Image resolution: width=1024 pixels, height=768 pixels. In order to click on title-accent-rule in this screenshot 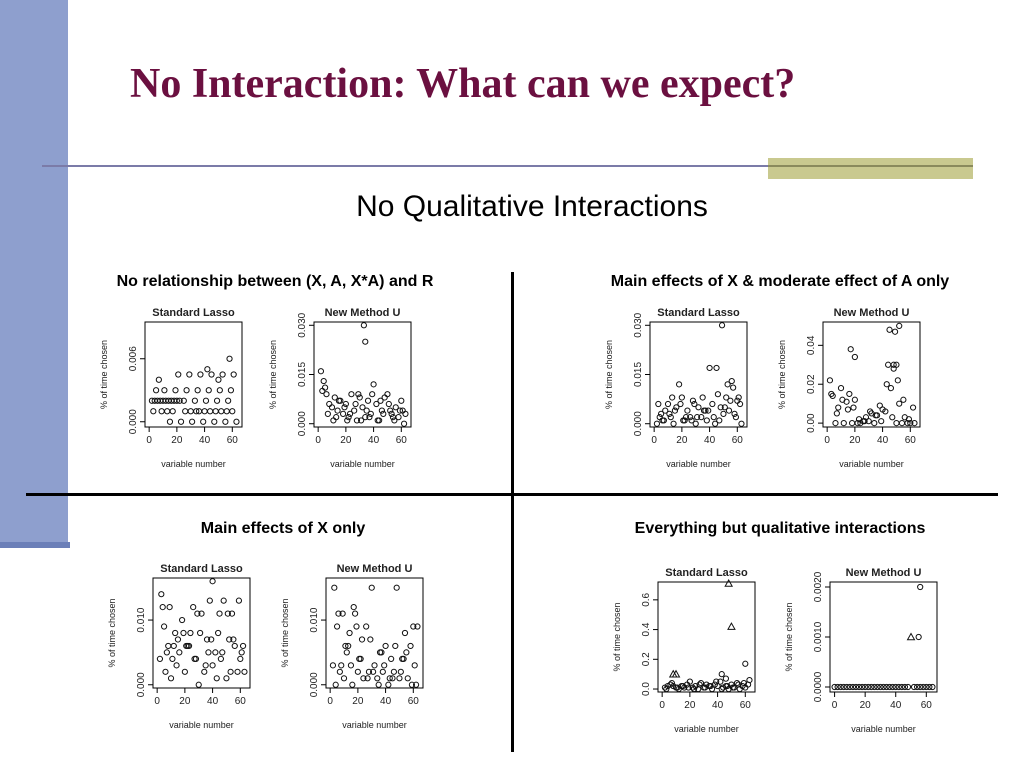, I will do `click(870, 166)`.